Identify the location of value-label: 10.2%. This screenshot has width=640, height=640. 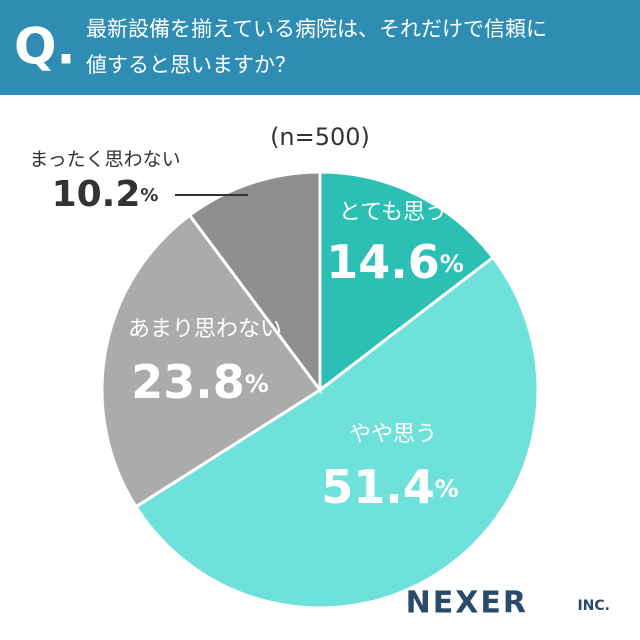
(105, 194).